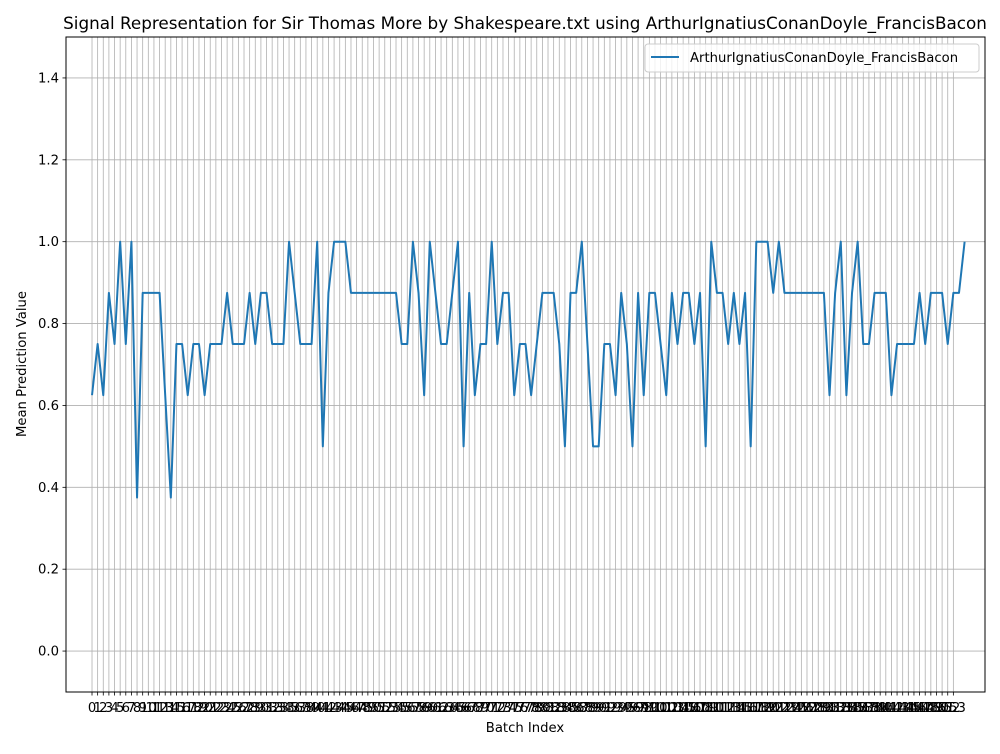 This screenshot has width=1000, height=754. I want to click on x-tick-label: 27, so click(244, 708).